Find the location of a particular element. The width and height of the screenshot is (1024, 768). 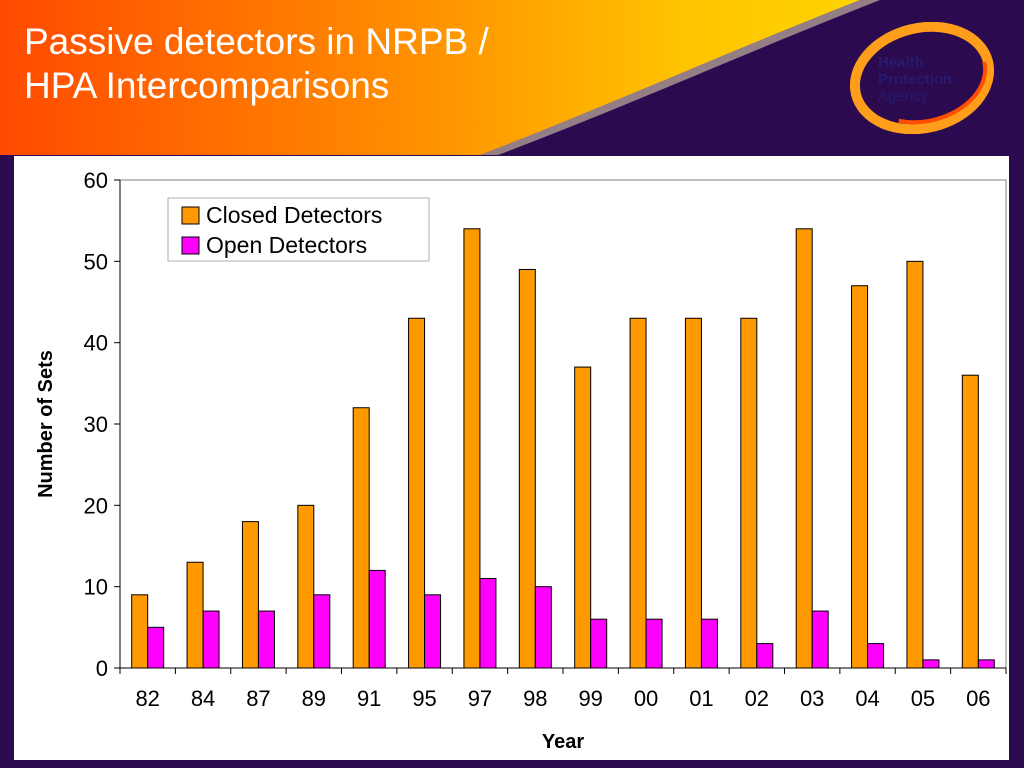

y-axis: 0 10 20 30 40 50 60 is located at coordinates (102, 424).